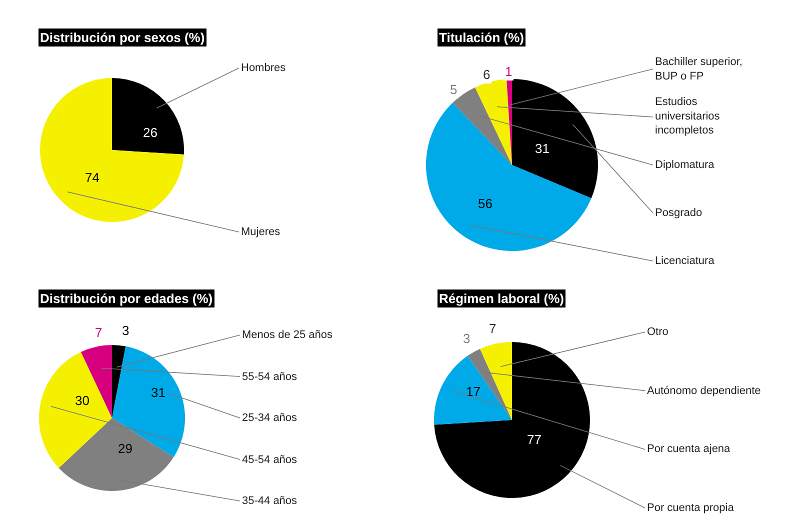  I want to click on chart-title: Distribución por edades (%), so click(126, 298).